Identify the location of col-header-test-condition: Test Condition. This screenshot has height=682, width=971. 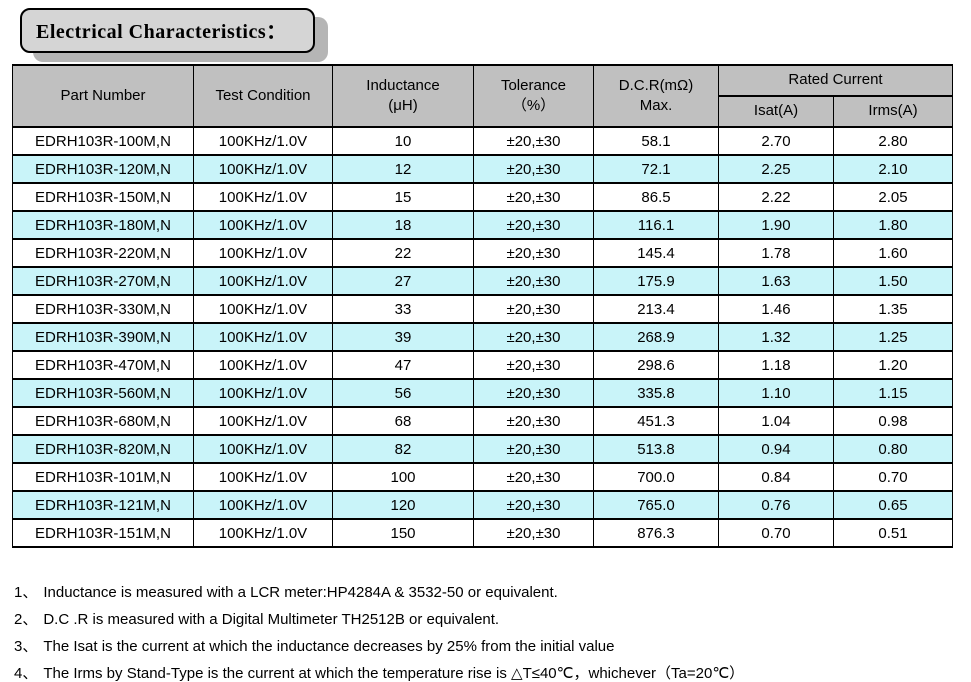
(263, 96).